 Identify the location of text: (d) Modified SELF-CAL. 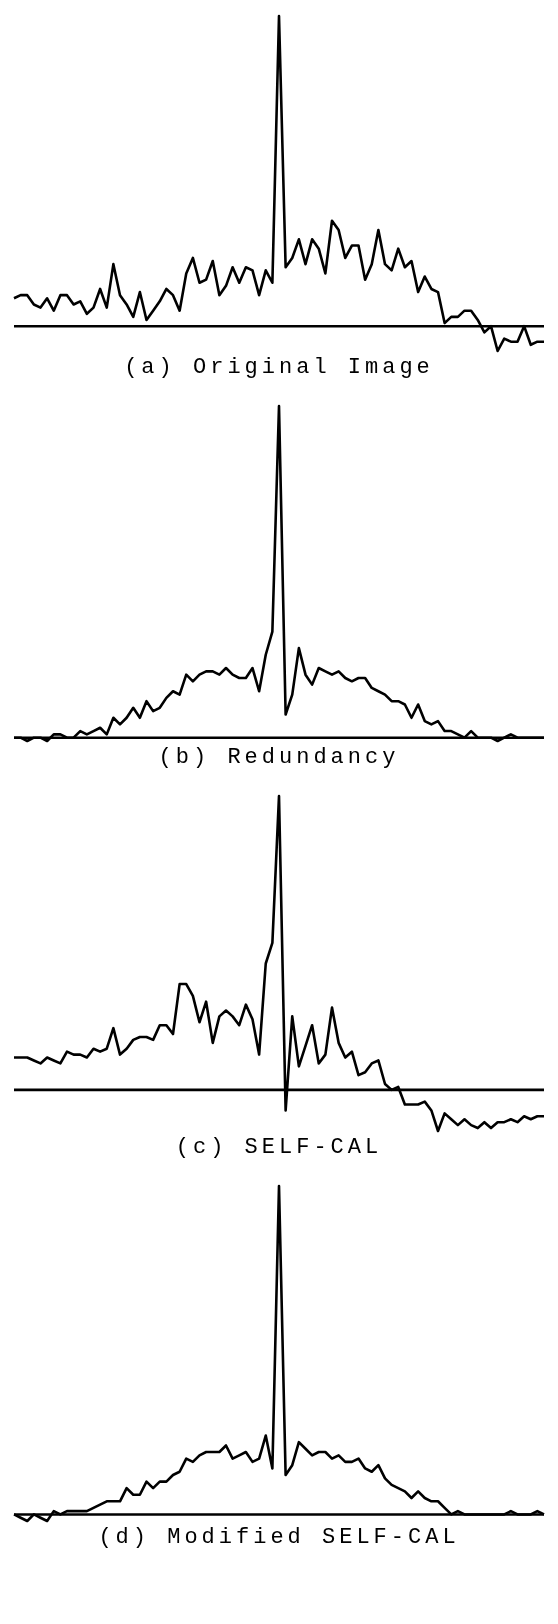
(279, 1537).